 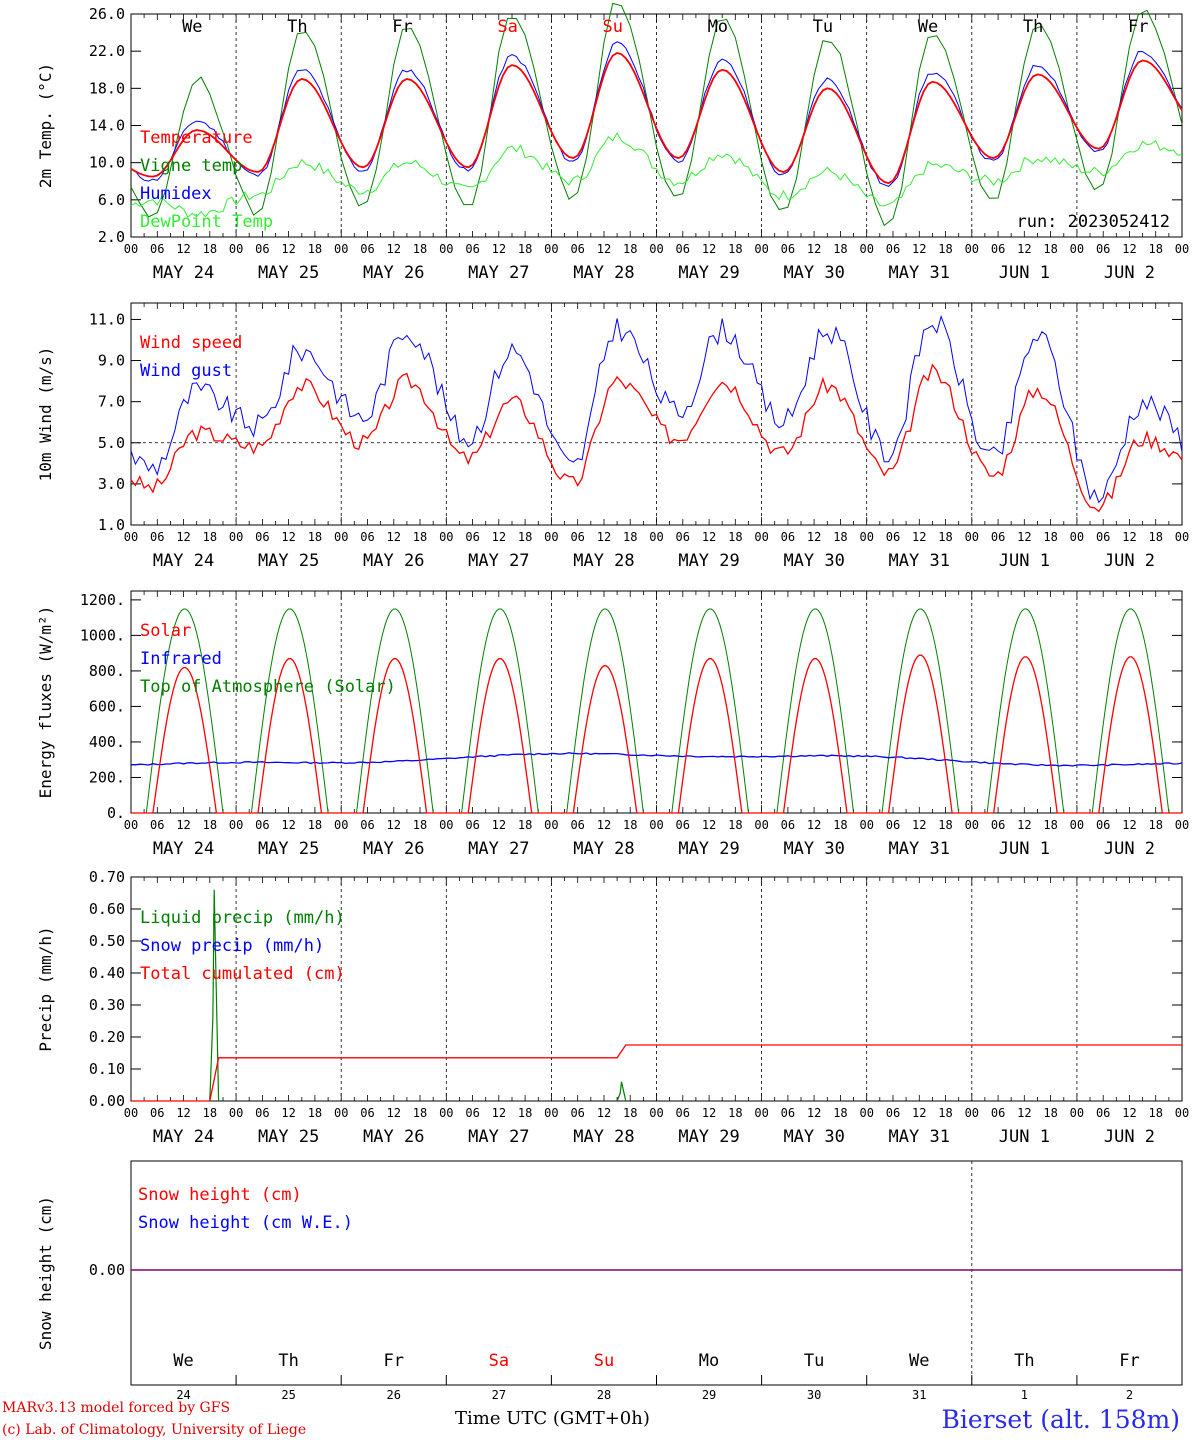 What do you see at coordinates (919, 273) in the screenshot?
I see `temp-date-label: MAY 31` at bounding box center [919, 273].